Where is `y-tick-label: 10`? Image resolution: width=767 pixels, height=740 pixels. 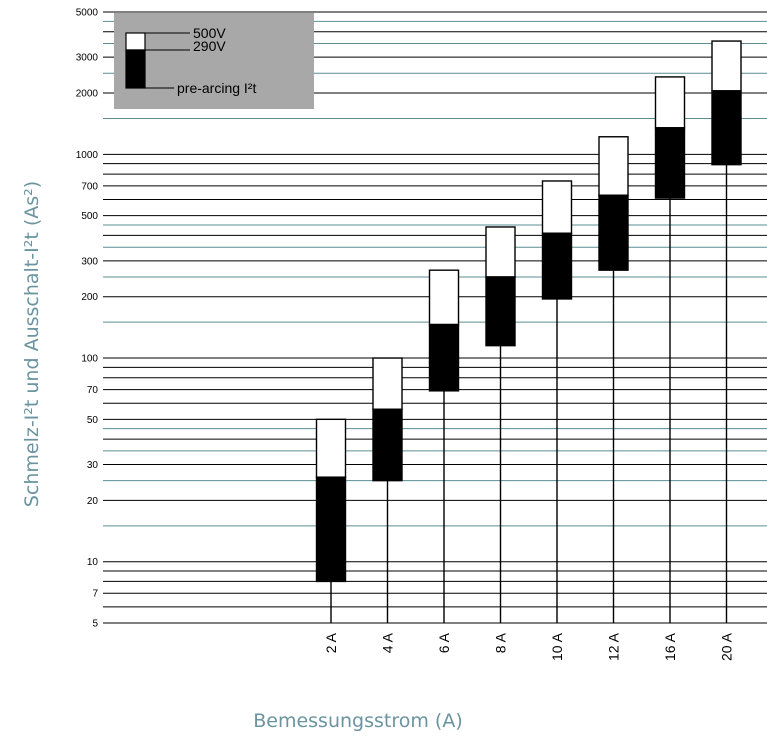
y-tick-label: 10 is located at coordinates (93, 562).